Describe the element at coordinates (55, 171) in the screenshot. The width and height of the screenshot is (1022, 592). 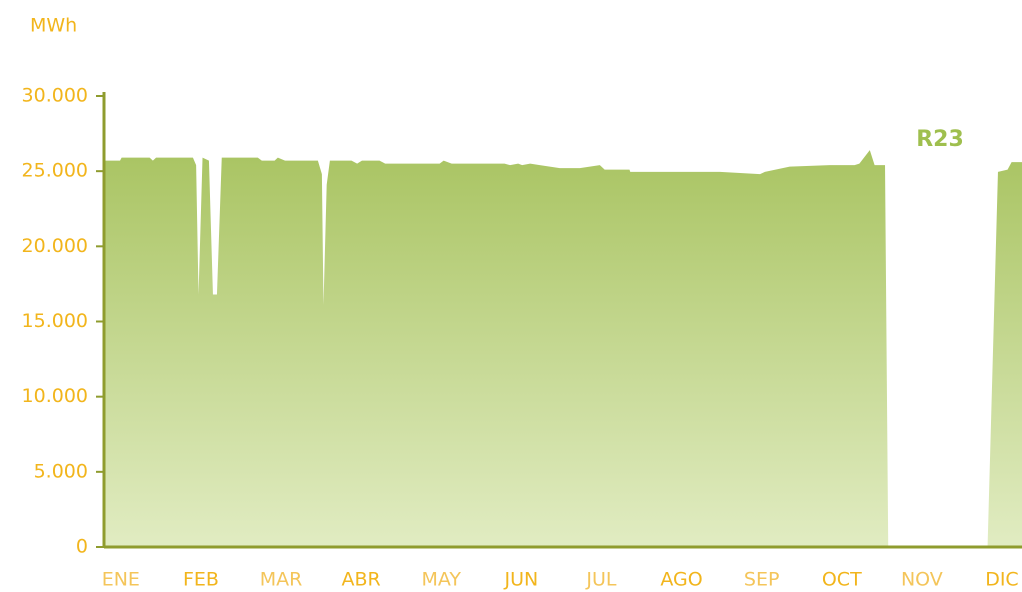
I see `y-tick-label: 25.000` at that location.